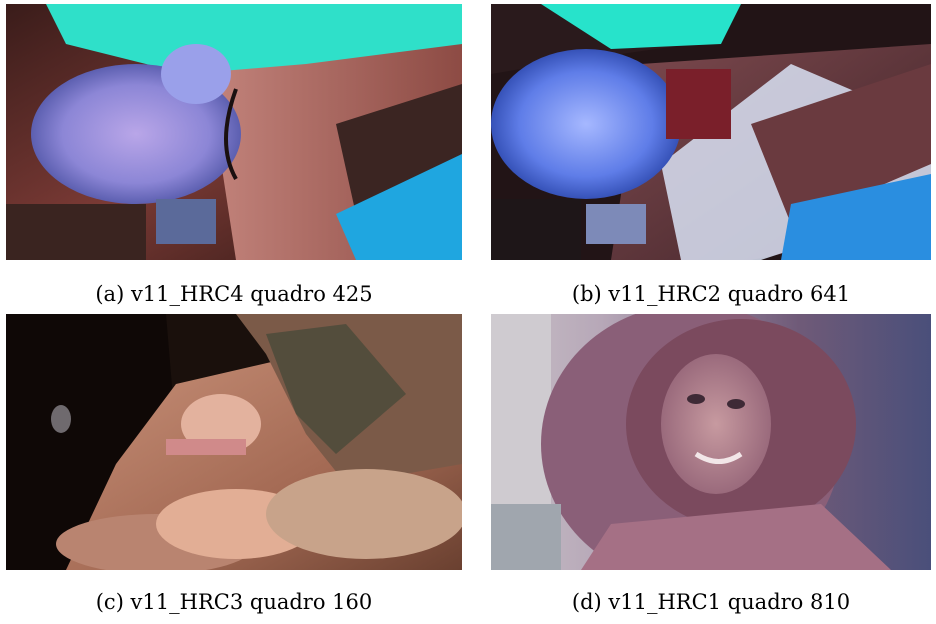 Image resolution: width=936 pixels, height=624 pixels. Describe the element at coordinates (234, 602) in the screenshot. I see `figure-c-caption: (c) v11_HRC3 quadro 160` at that location.